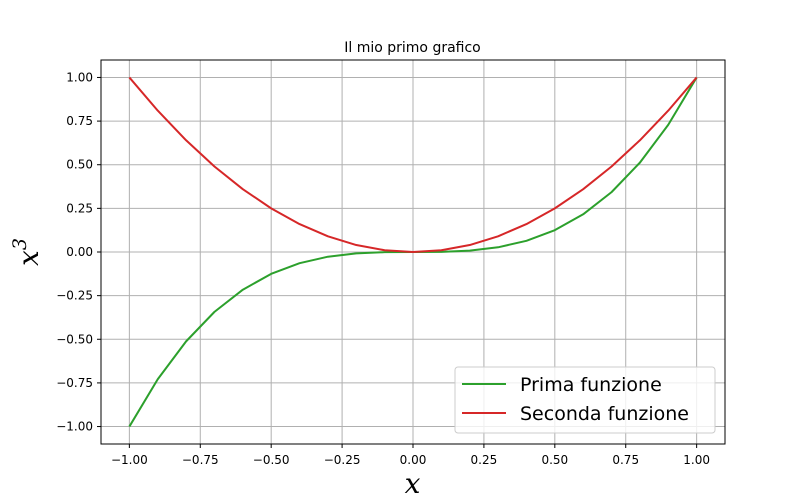  I want to click on x-tick-label: −0.25, so click(342, 460).